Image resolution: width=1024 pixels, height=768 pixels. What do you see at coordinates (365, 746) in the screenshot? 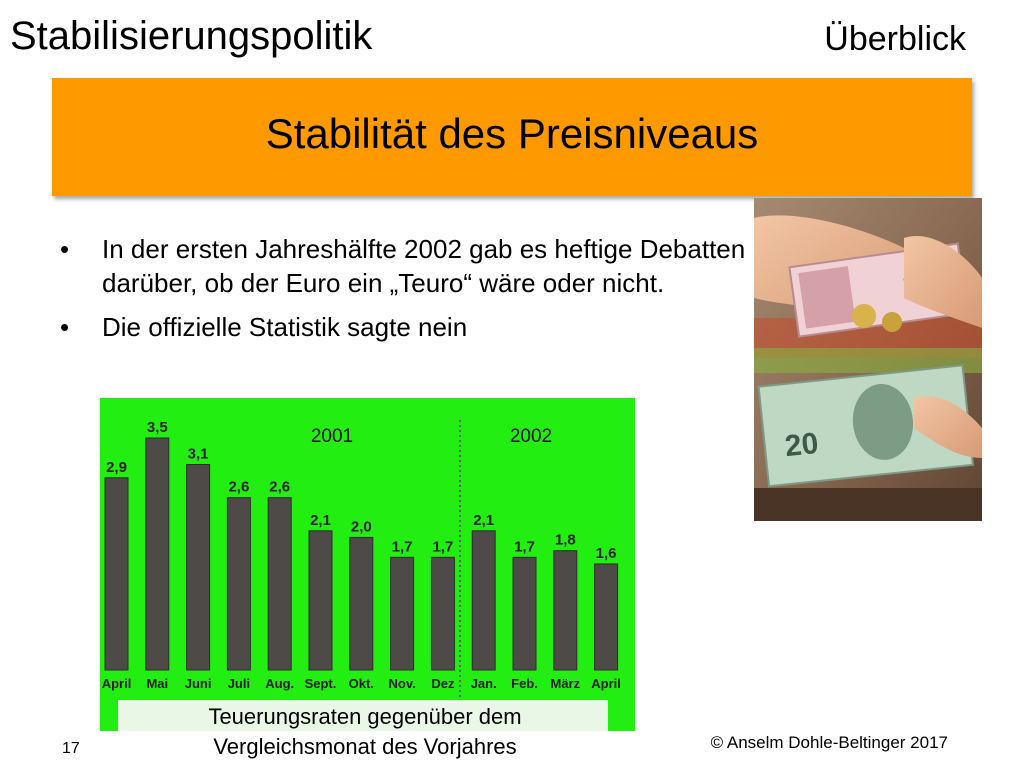
I see `caption-line-2: Vergleichsmonat des Vorjahres` at bounding box center [365, 746].